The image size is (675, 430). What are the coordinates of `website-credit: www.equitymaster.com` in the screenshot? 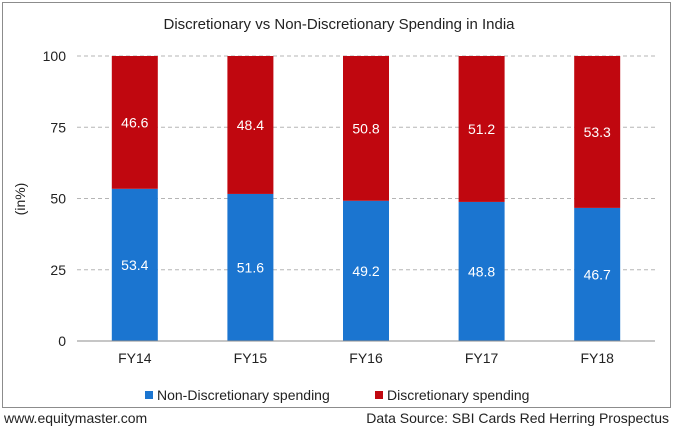 It's located at (76, 418).